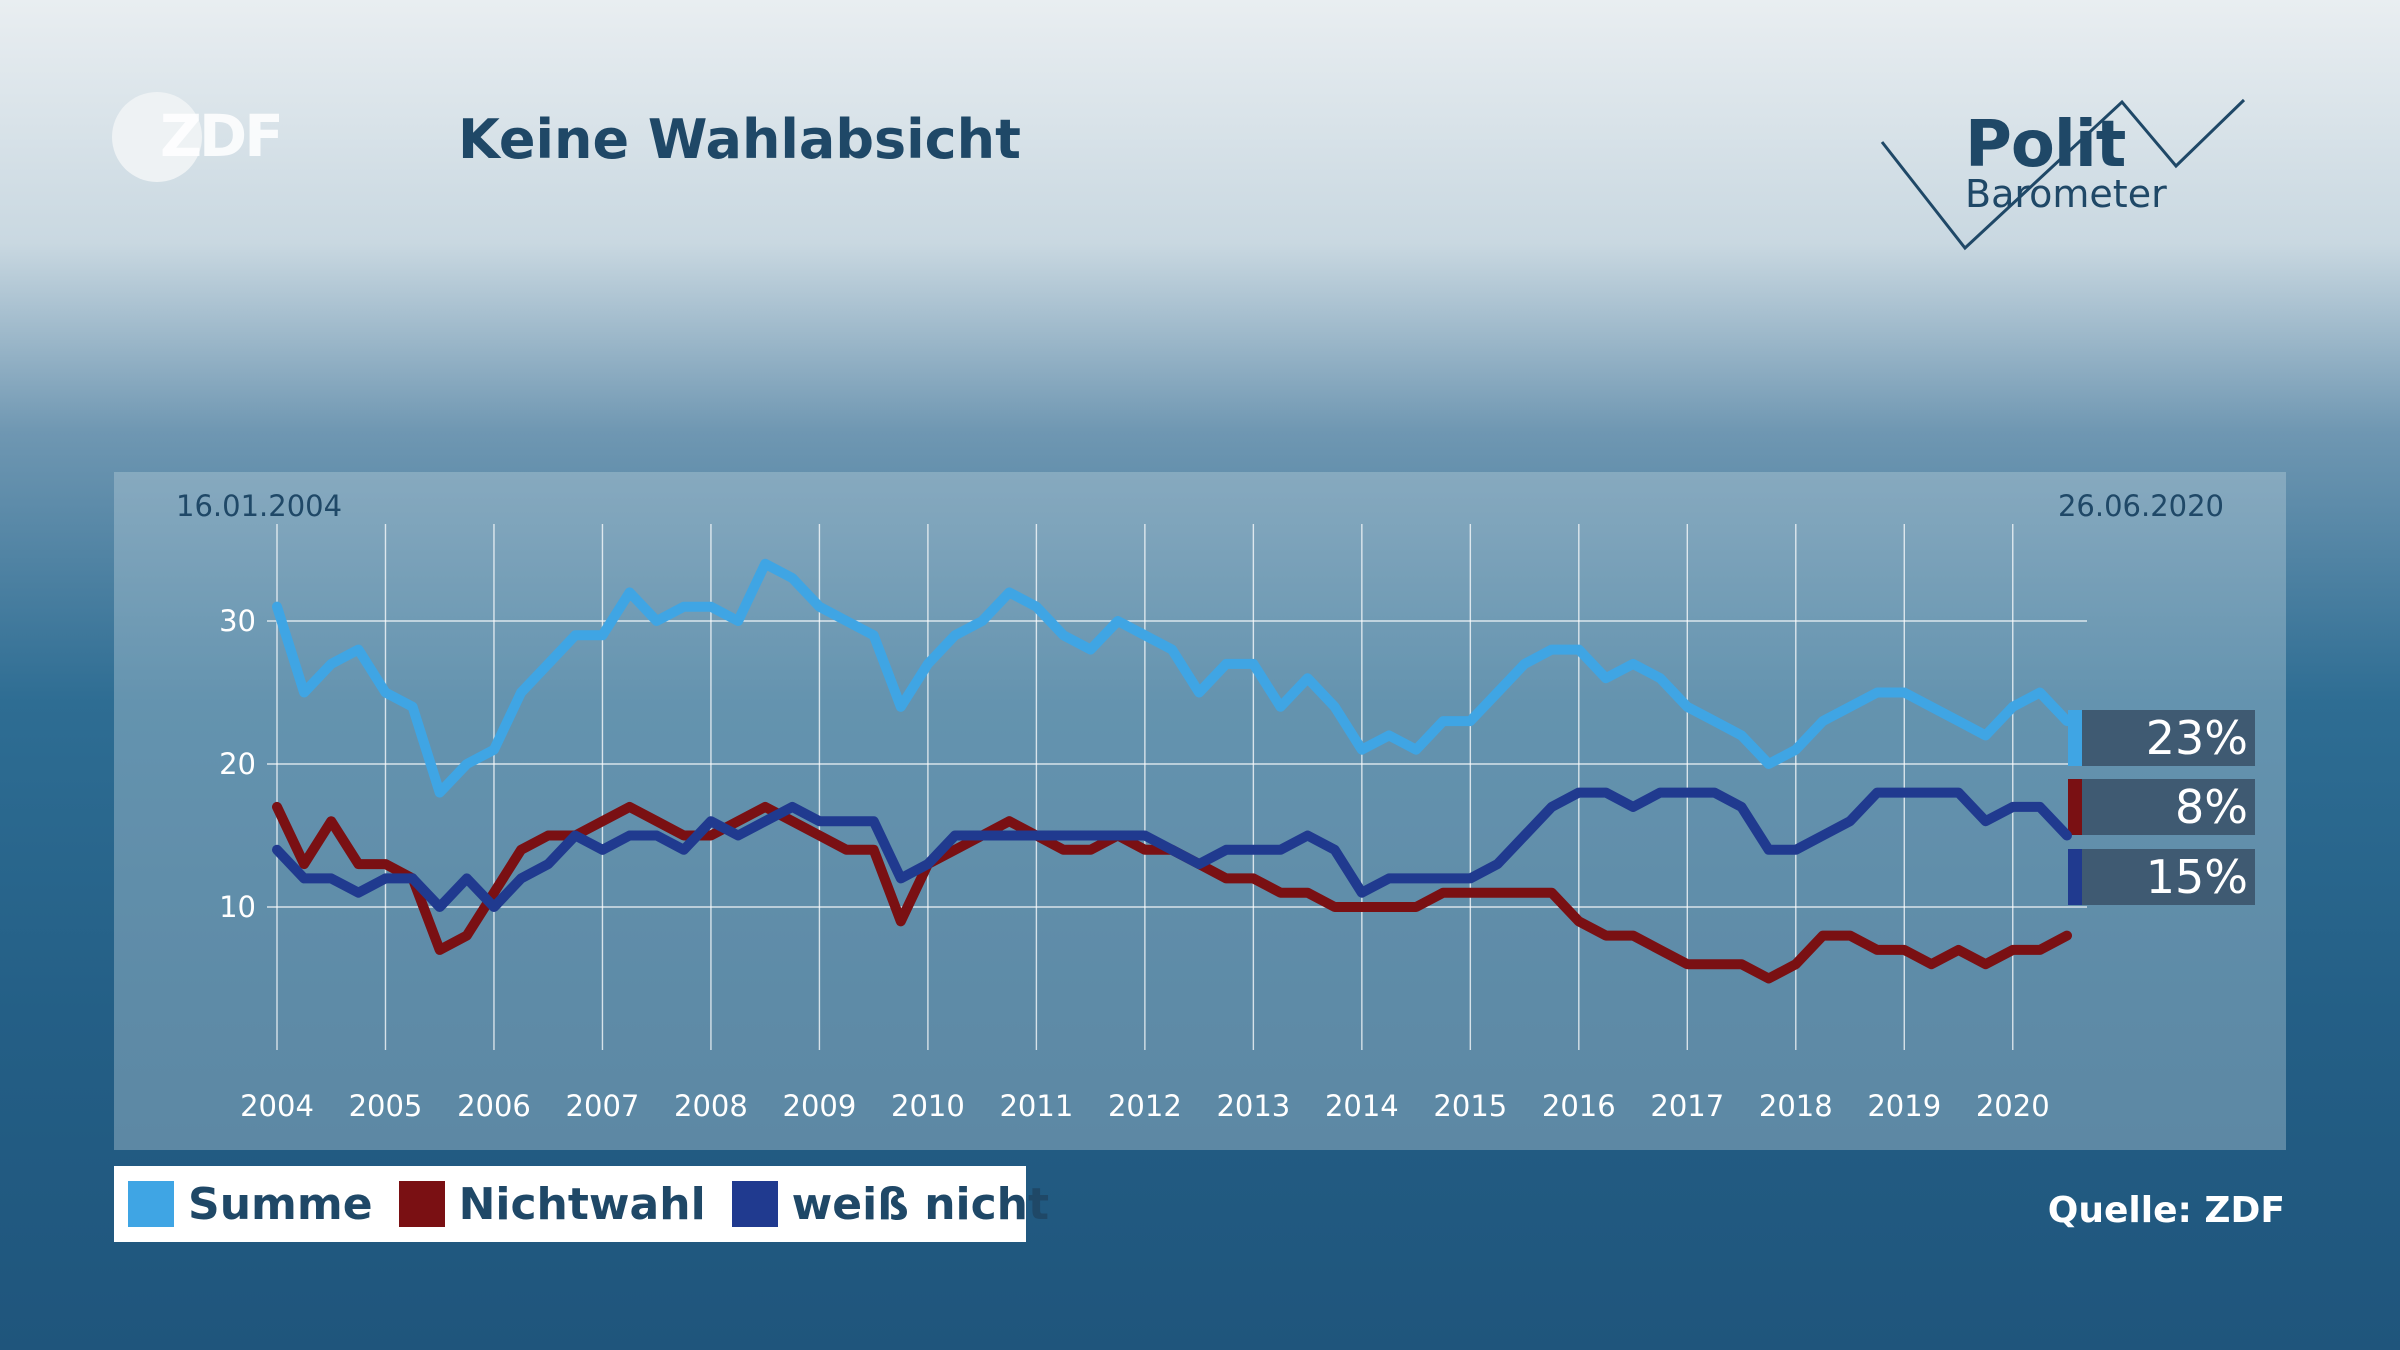  I want to click on zdf-logo: ZDF, so click(232, 136).